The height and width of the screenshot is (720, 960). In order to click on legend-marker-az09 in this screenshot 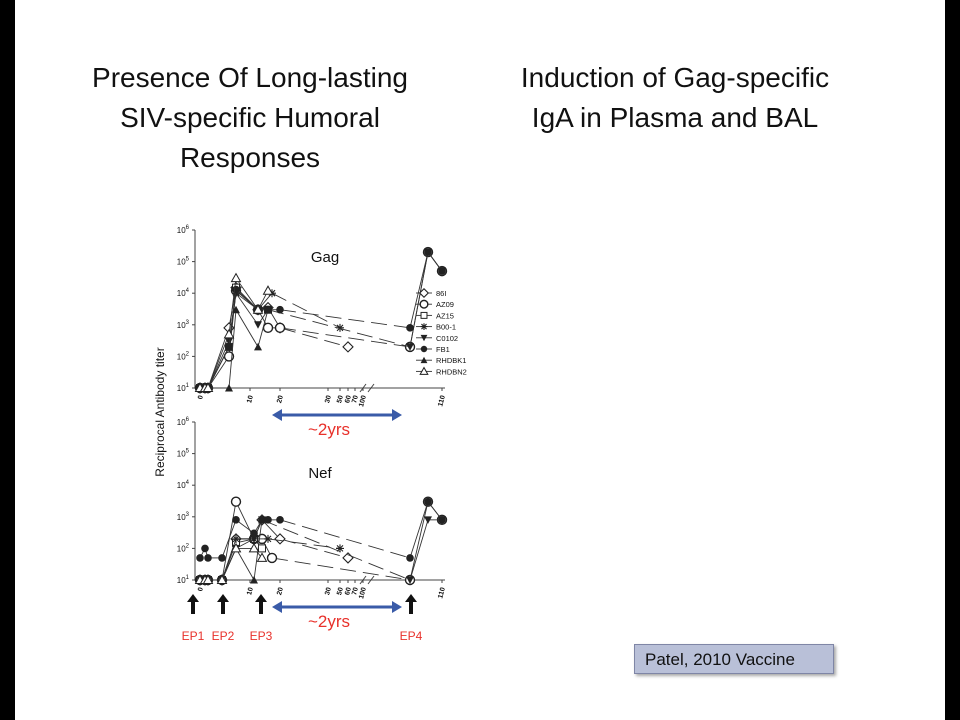, I will do `click(424, 304)`.